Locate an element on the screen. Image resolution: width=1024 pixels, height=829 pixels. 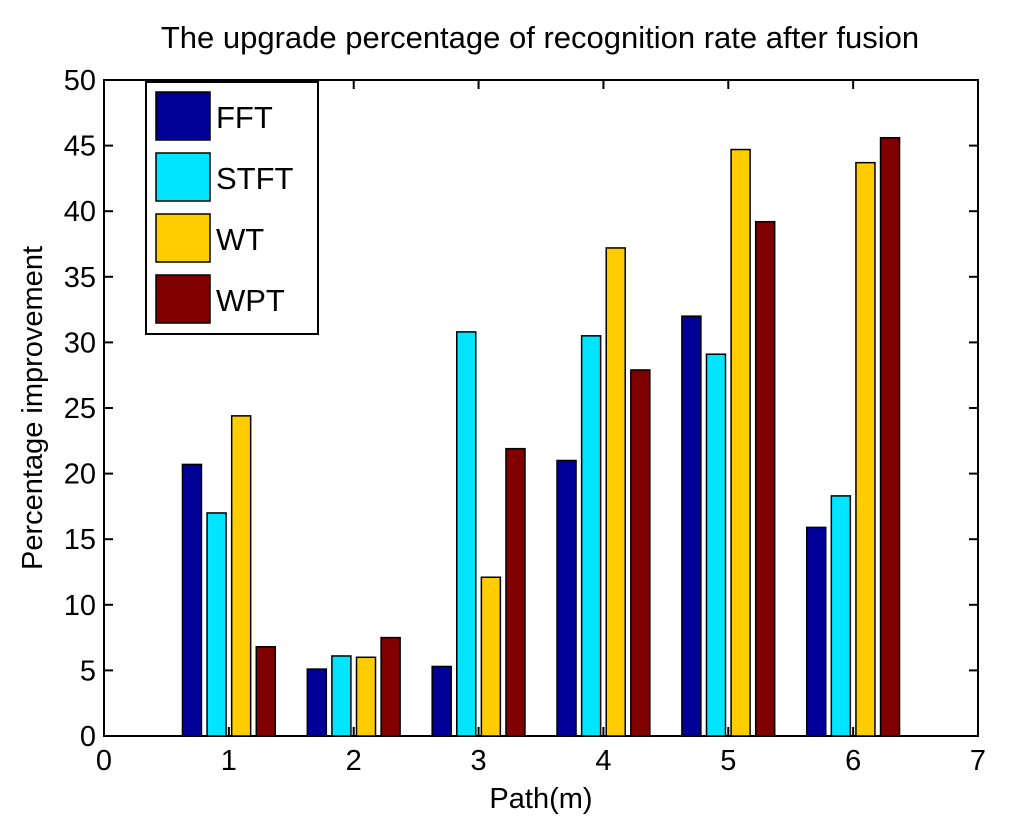
x-tick-label: 6 is located at coordinates (853, 761).